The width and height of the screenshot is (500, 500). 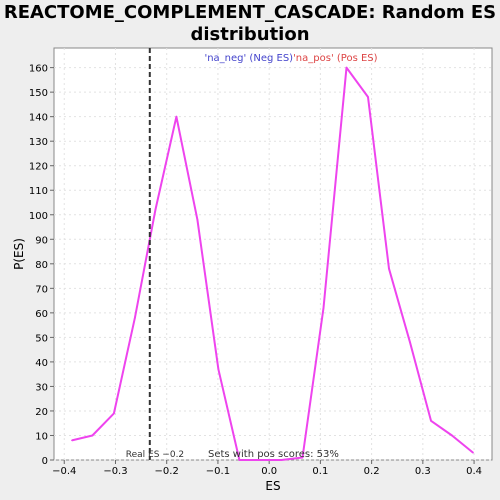 What do you see at coordinates (269, 471) in the screenshot?
I see `x-tick-label: 0.0` at bounding box center [269, 471].